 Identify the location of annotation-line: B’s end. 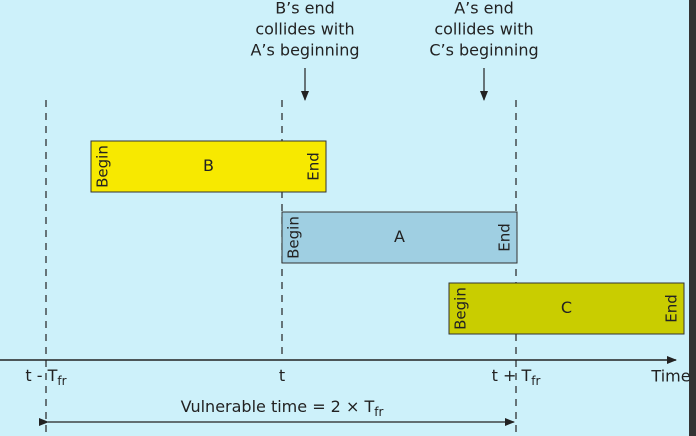
(305, 9).